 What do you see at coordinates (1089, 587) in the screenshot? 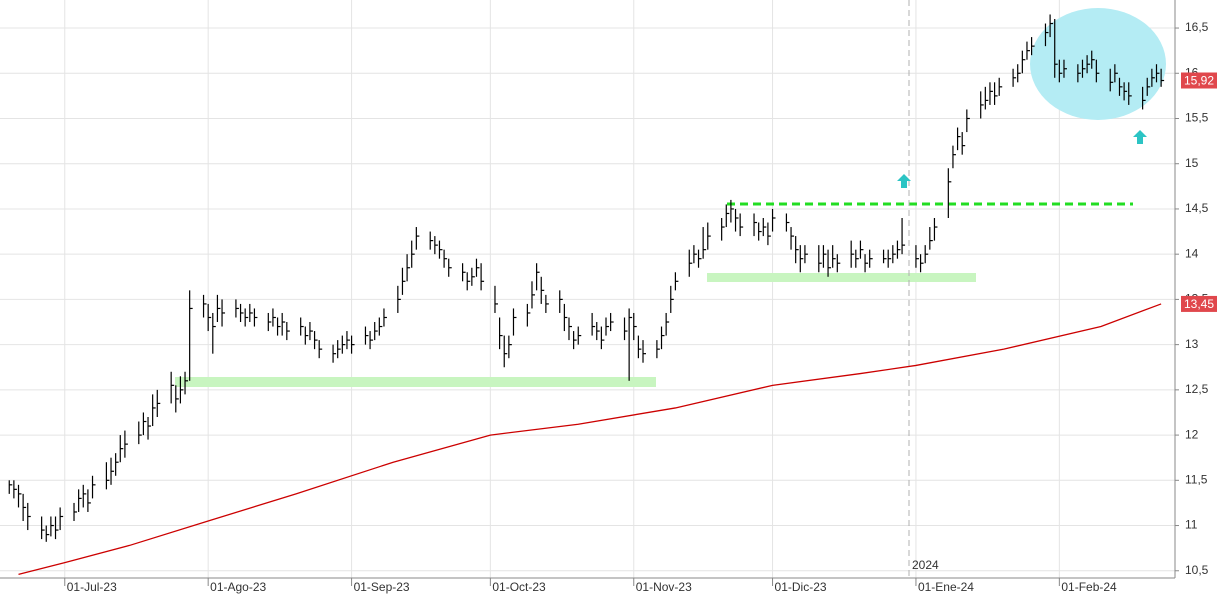
I see `x-tick-label: 01-Feb-24` at bounding box center [1089, 587].